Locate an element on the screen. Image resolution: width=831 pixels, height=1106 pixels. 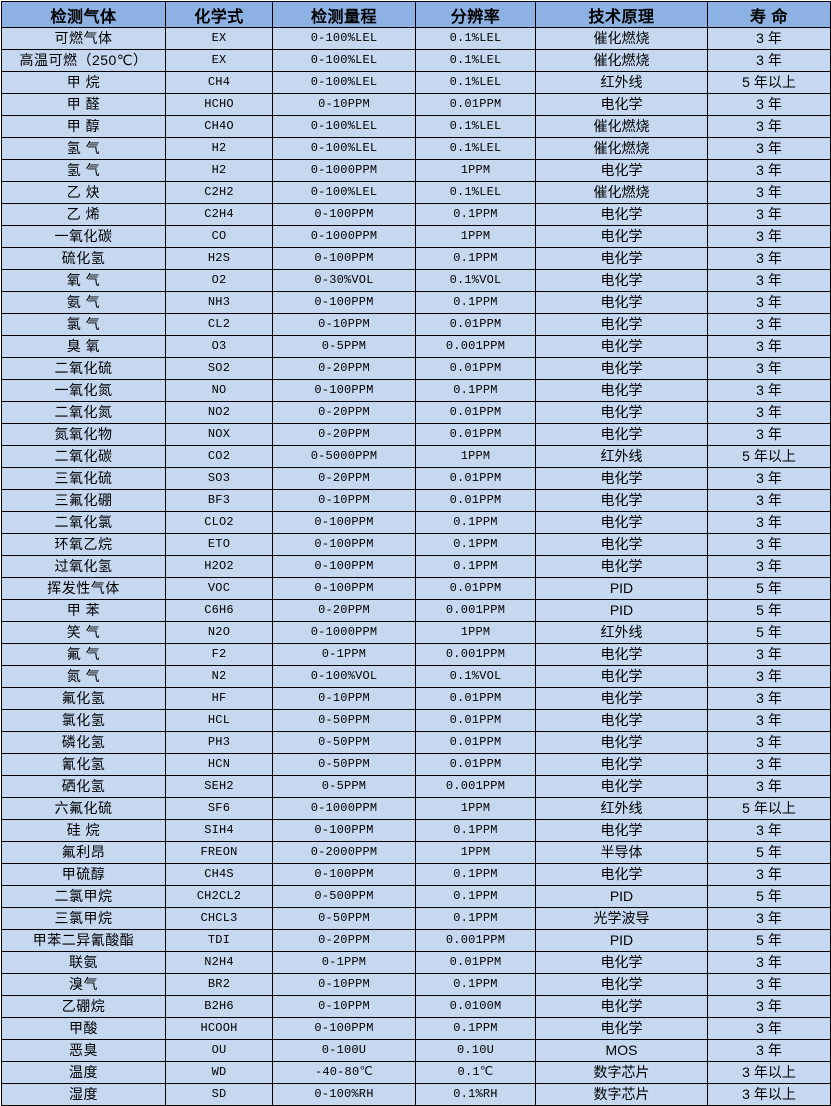
cell-formula: TDI is located at coordinates (219, 940).